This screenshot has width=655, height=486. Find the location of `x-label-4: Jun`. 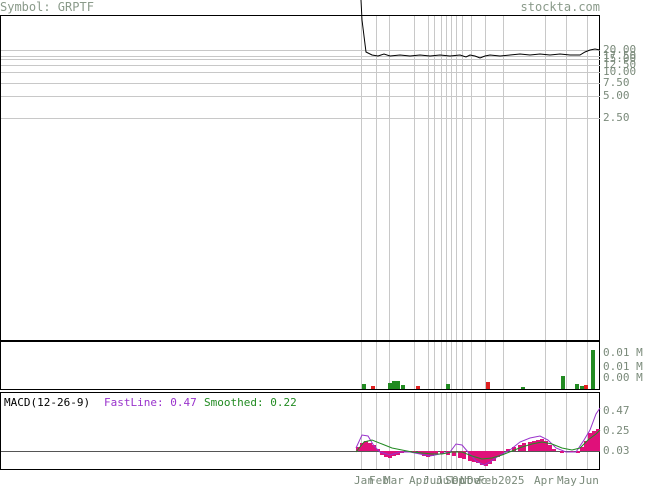

x-label-4: Jun is located at coordinates (433, 480).